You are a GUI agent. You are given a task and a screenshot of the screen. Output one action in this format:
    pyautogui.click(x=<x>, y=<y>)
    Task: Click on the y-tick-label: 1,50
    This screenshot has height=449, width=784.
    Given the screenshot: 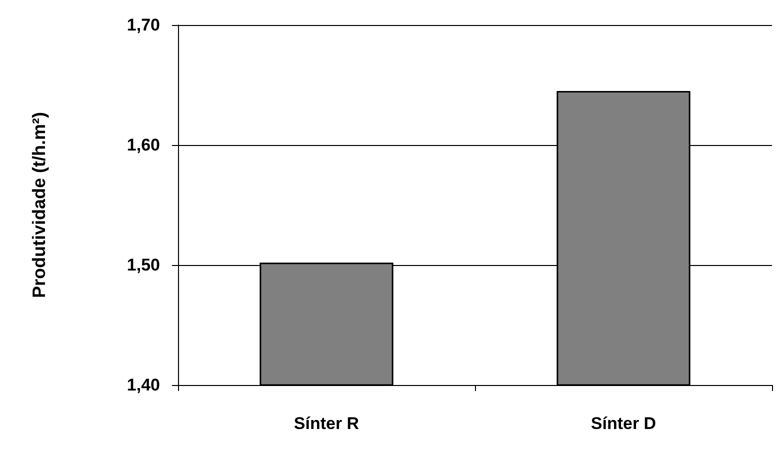 What is the action you would take?
    pyautogui.click(x=143, y=265)
    